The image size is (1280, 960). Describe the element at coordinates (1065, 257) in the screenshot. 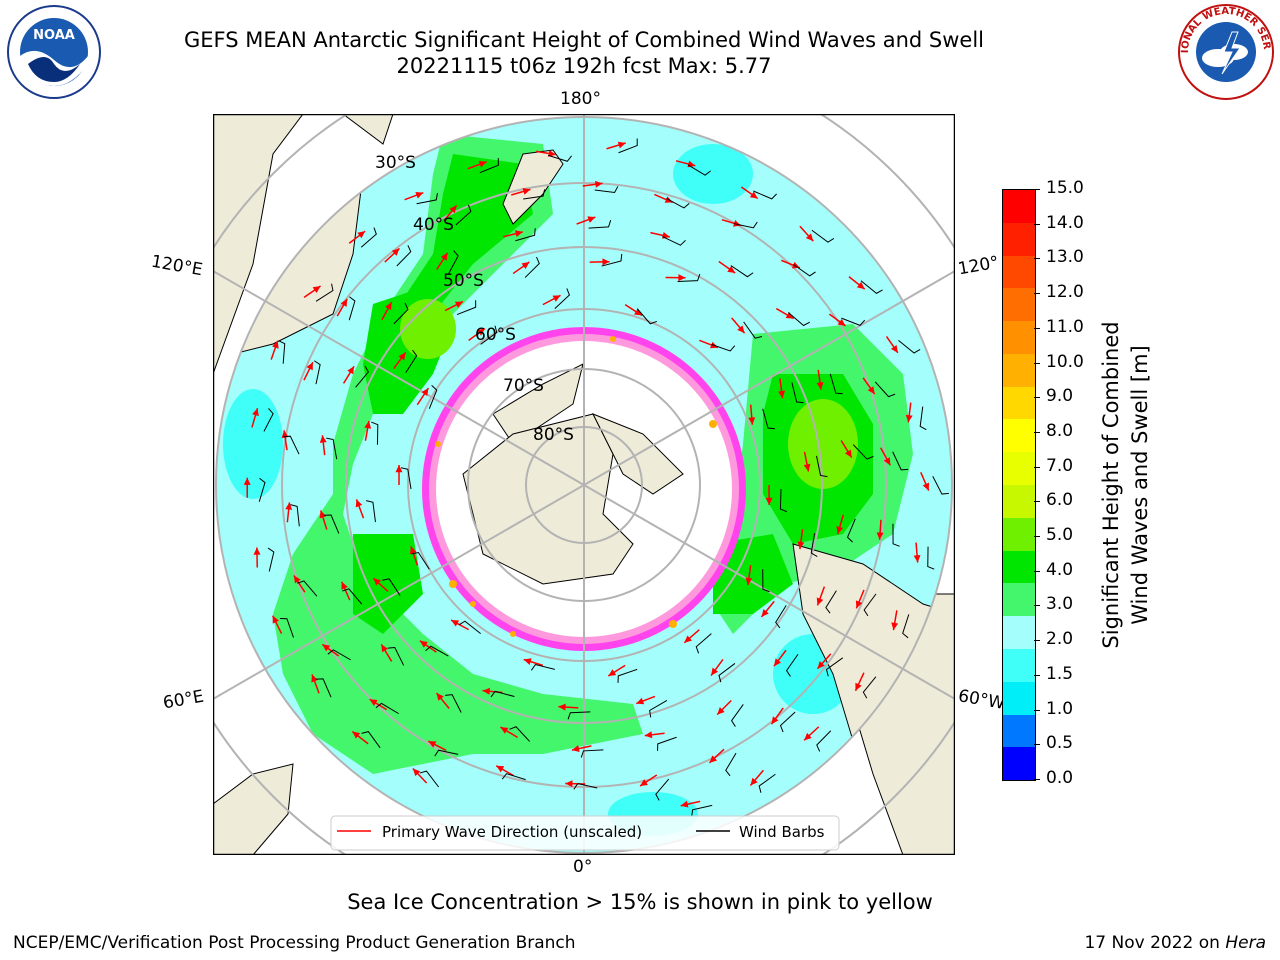

I see `colorbar-tick-label: 13.0` at that location.